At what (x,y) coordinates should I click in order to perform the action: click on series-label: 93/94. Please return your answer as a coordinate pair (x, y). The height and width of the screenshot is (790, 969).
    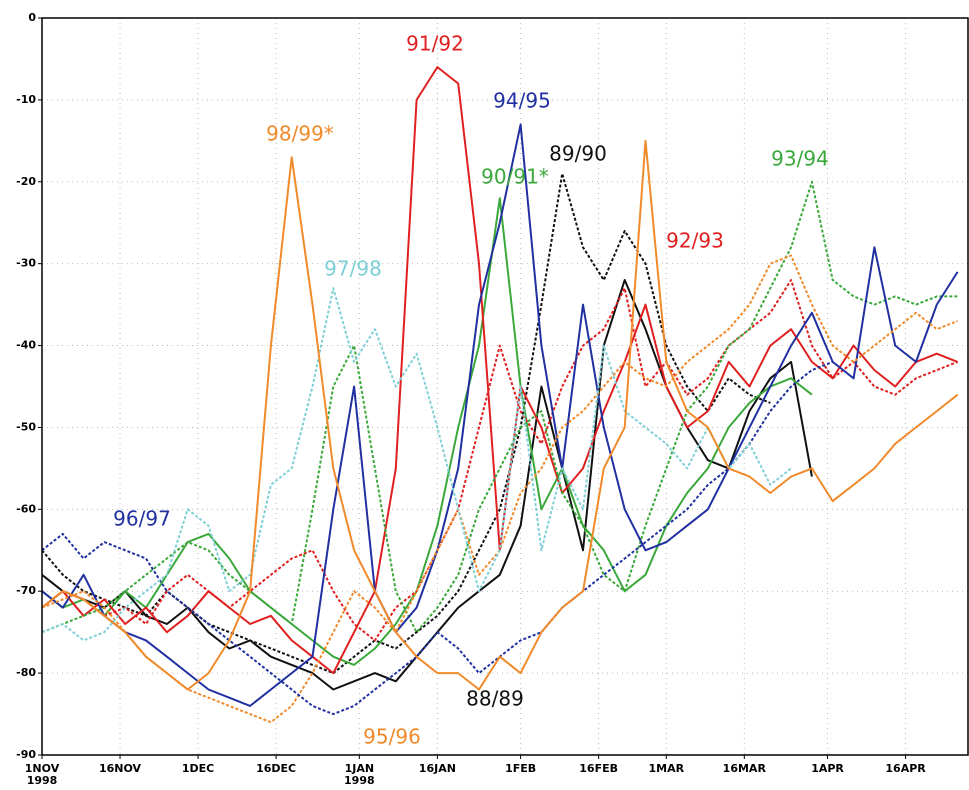
    Looking at the image, I should click on (800, 159).